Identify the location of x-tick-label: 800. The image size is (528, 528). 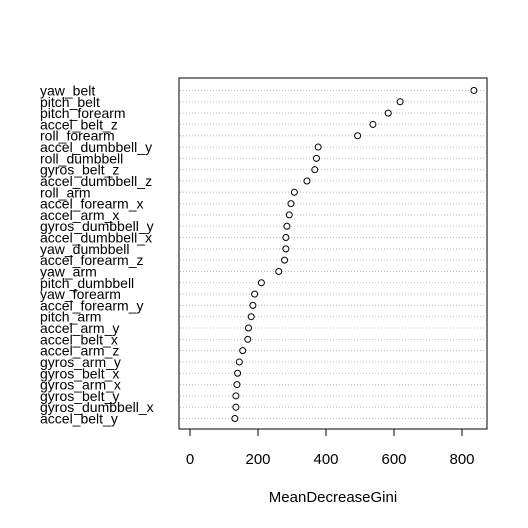
(461, 459).